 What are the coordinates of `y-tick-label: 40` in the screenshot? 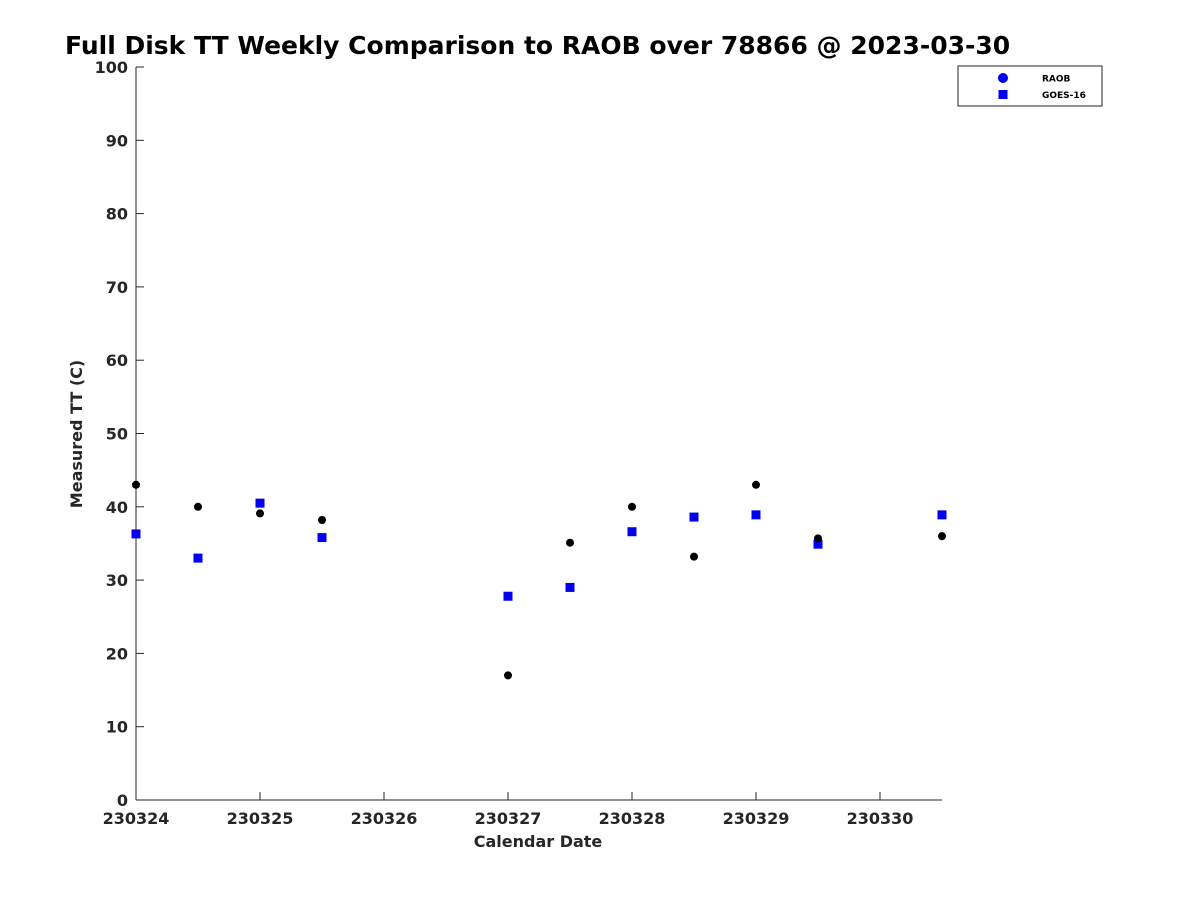 It's located at (117, 507).